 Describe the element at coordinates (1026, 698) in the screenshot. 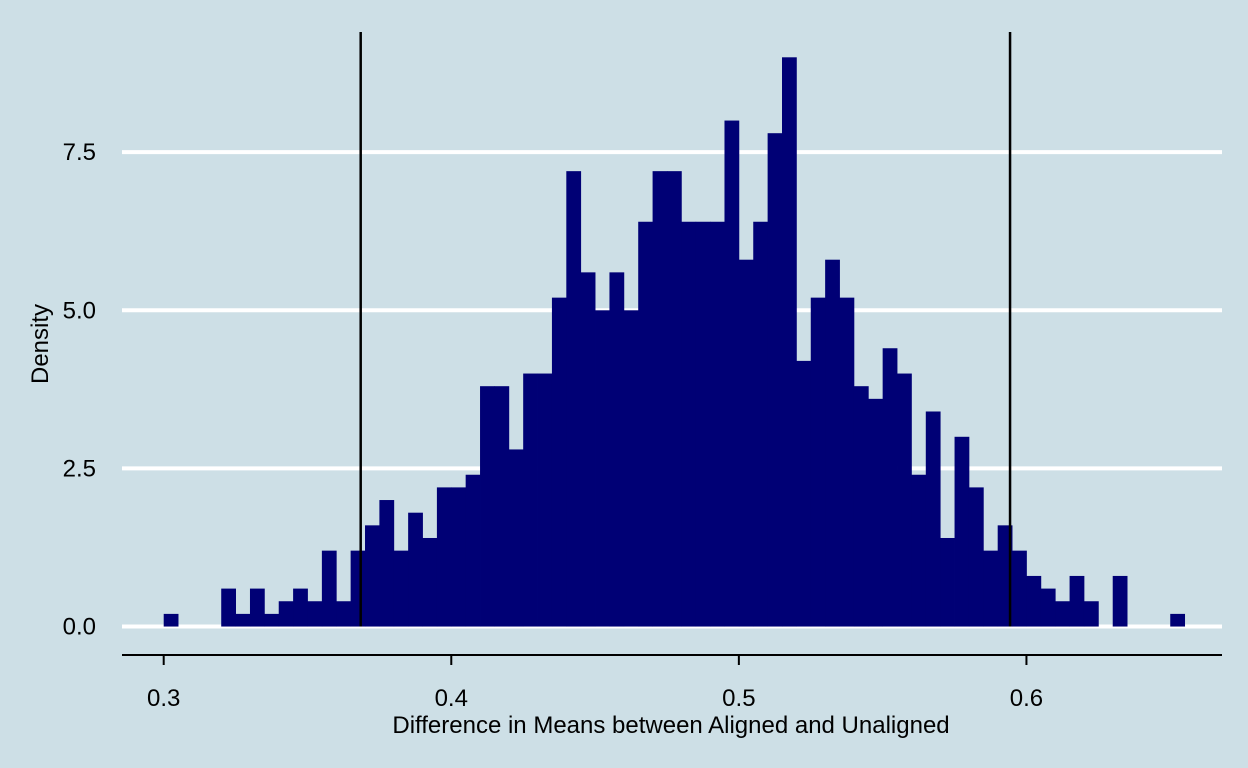

I see `x-tick-label: 0.6` at that location.